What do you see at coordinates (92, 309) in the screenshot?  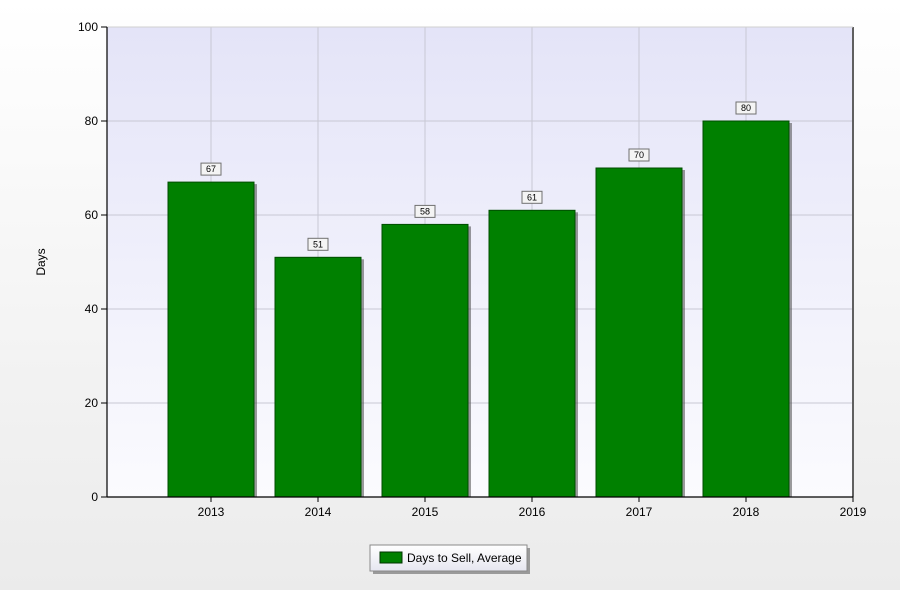 I see `y-tick-label: 40` at bounding box center [92, 309].